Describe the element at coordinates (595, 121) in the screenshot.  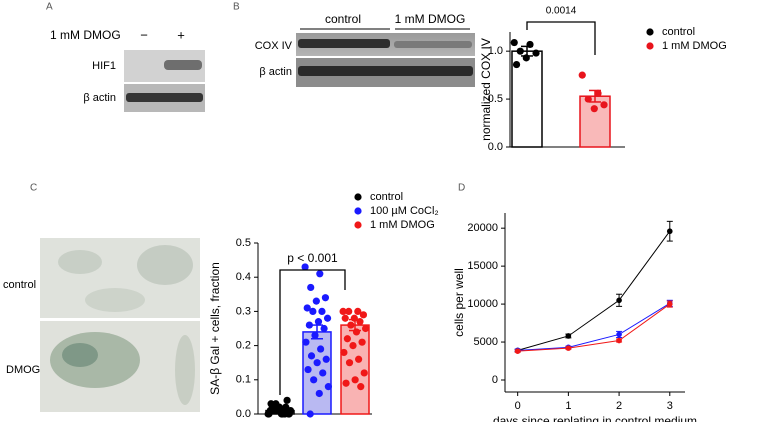
I see `bar` at that location.